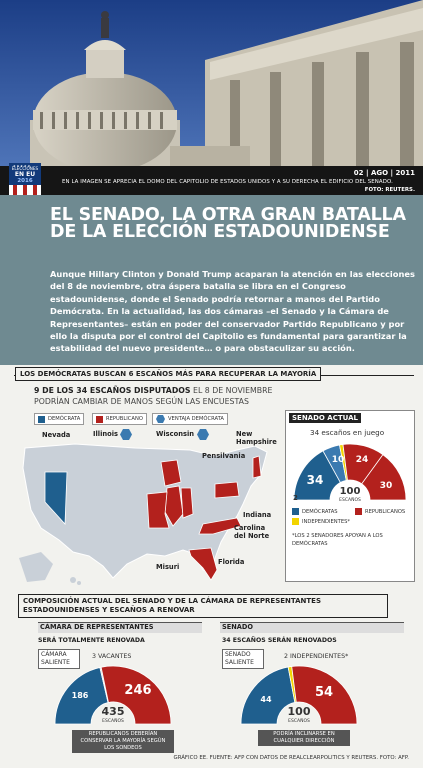  I want to click on ind-label: 2, so click(295, 498).